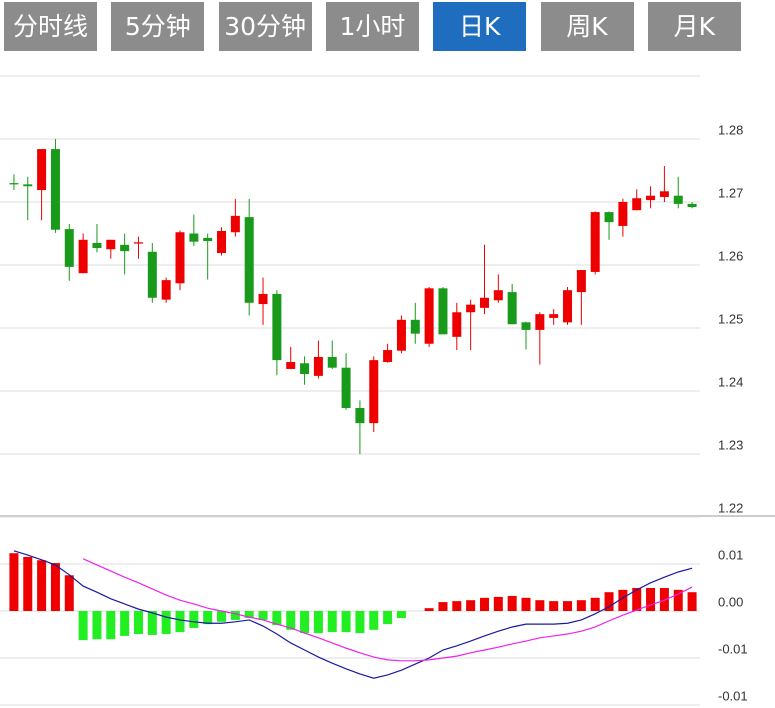  I want to click on period-tab: 1小时, so click(372, 26).